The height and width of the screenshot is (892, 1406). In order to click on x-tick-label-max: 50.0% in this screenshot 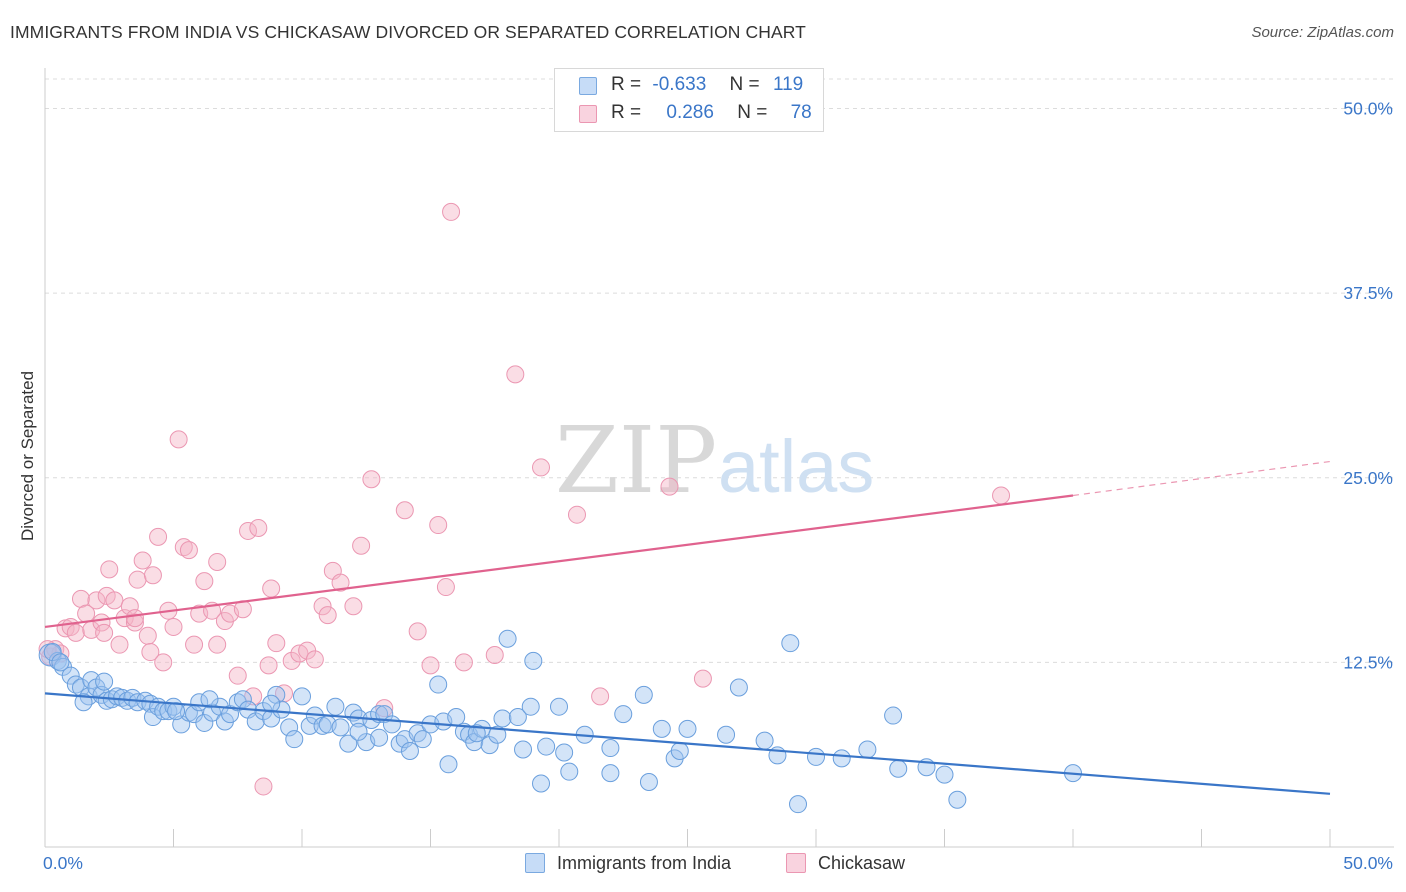, I will do `click(1368, 863)`.